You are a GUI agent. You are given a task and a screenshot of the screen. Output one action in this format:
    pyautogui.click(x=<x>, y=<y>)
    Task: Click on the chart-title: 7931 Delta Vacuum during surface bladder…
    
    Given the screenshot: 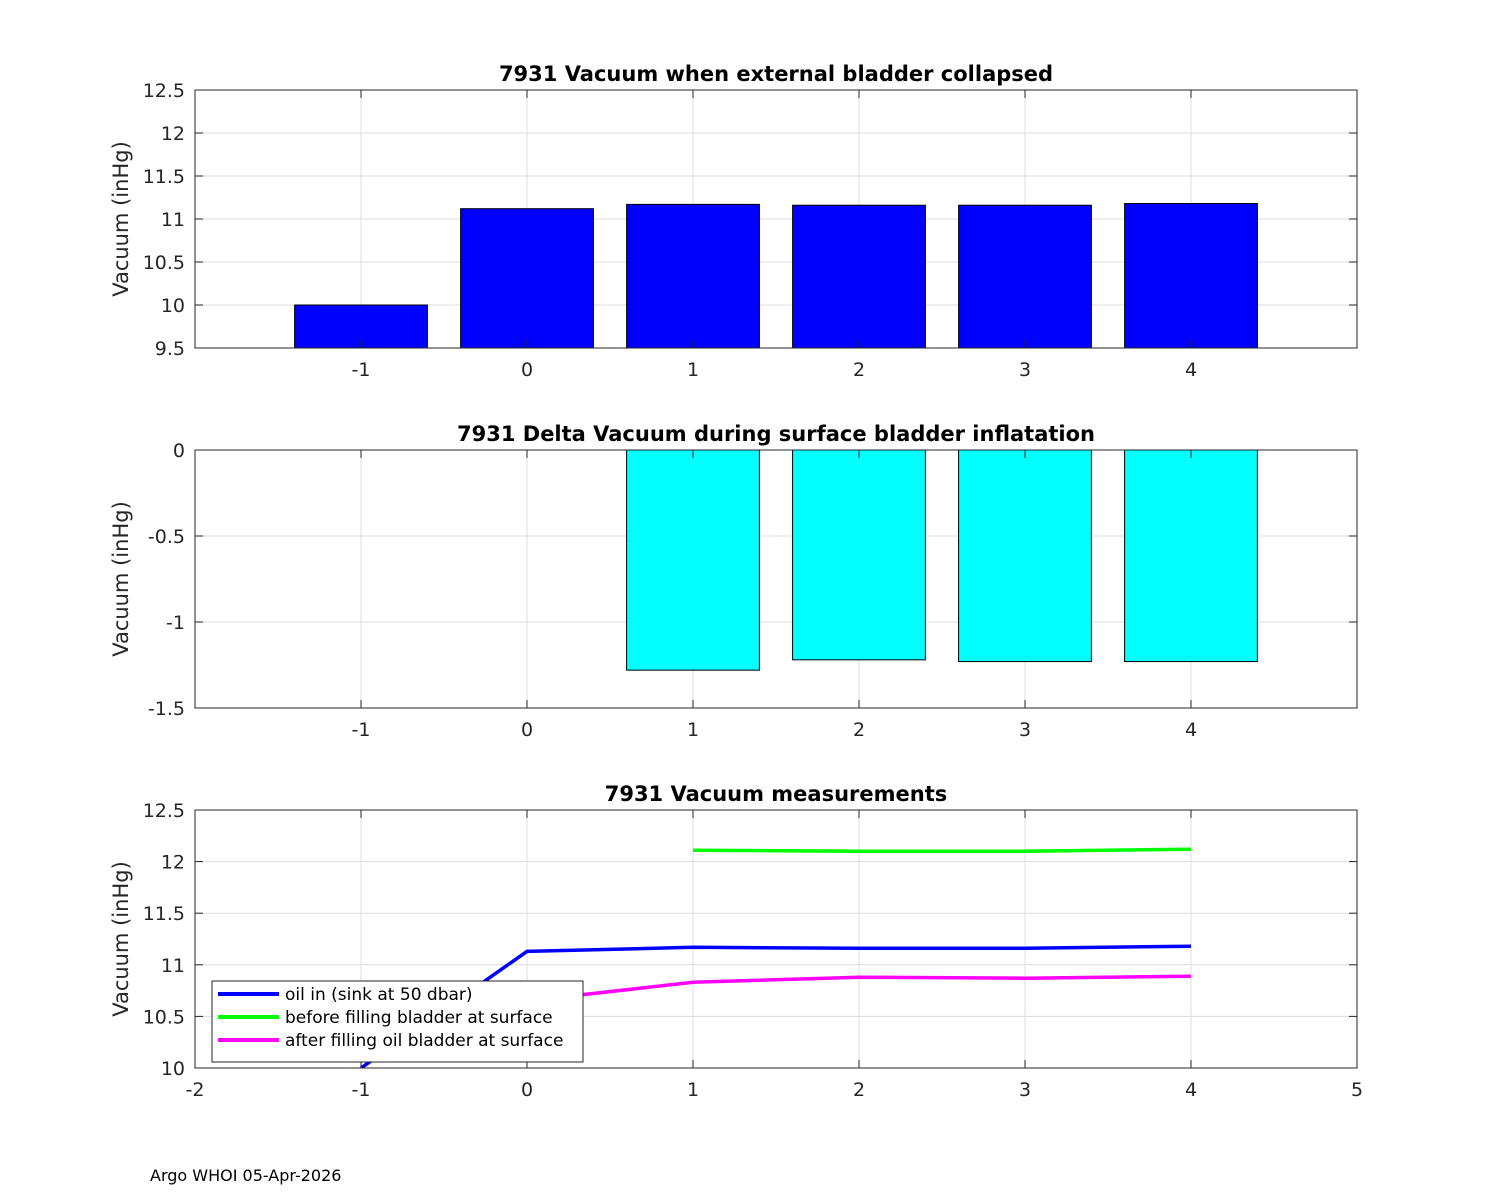 What is the action you would take?
    pyautogui.click(x=776, y=434)
    